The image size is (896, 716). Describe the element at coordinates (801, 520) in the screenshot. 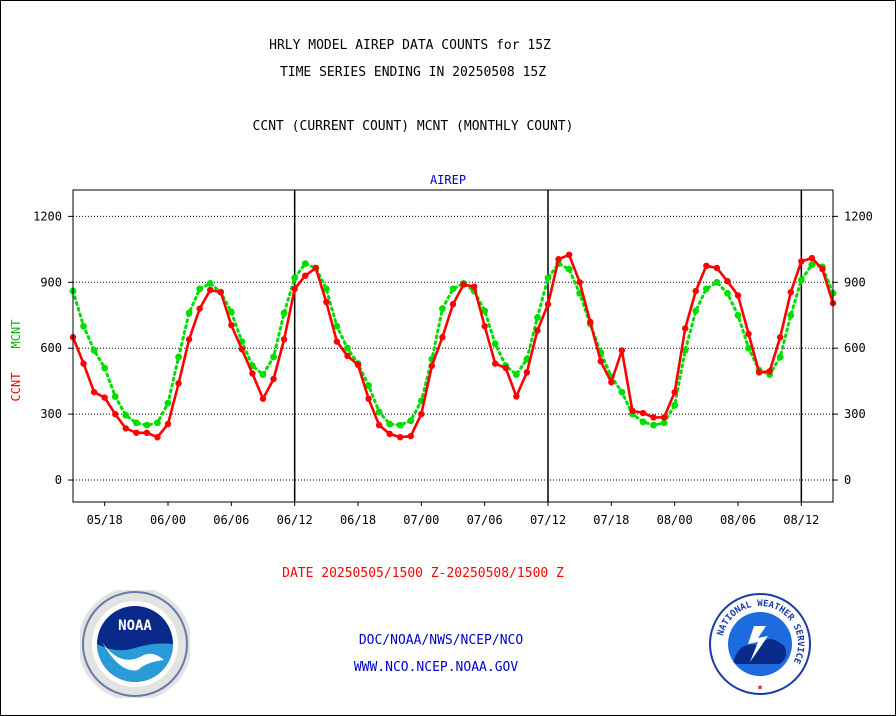

I see `x-tick-label: 08/12` at that location.